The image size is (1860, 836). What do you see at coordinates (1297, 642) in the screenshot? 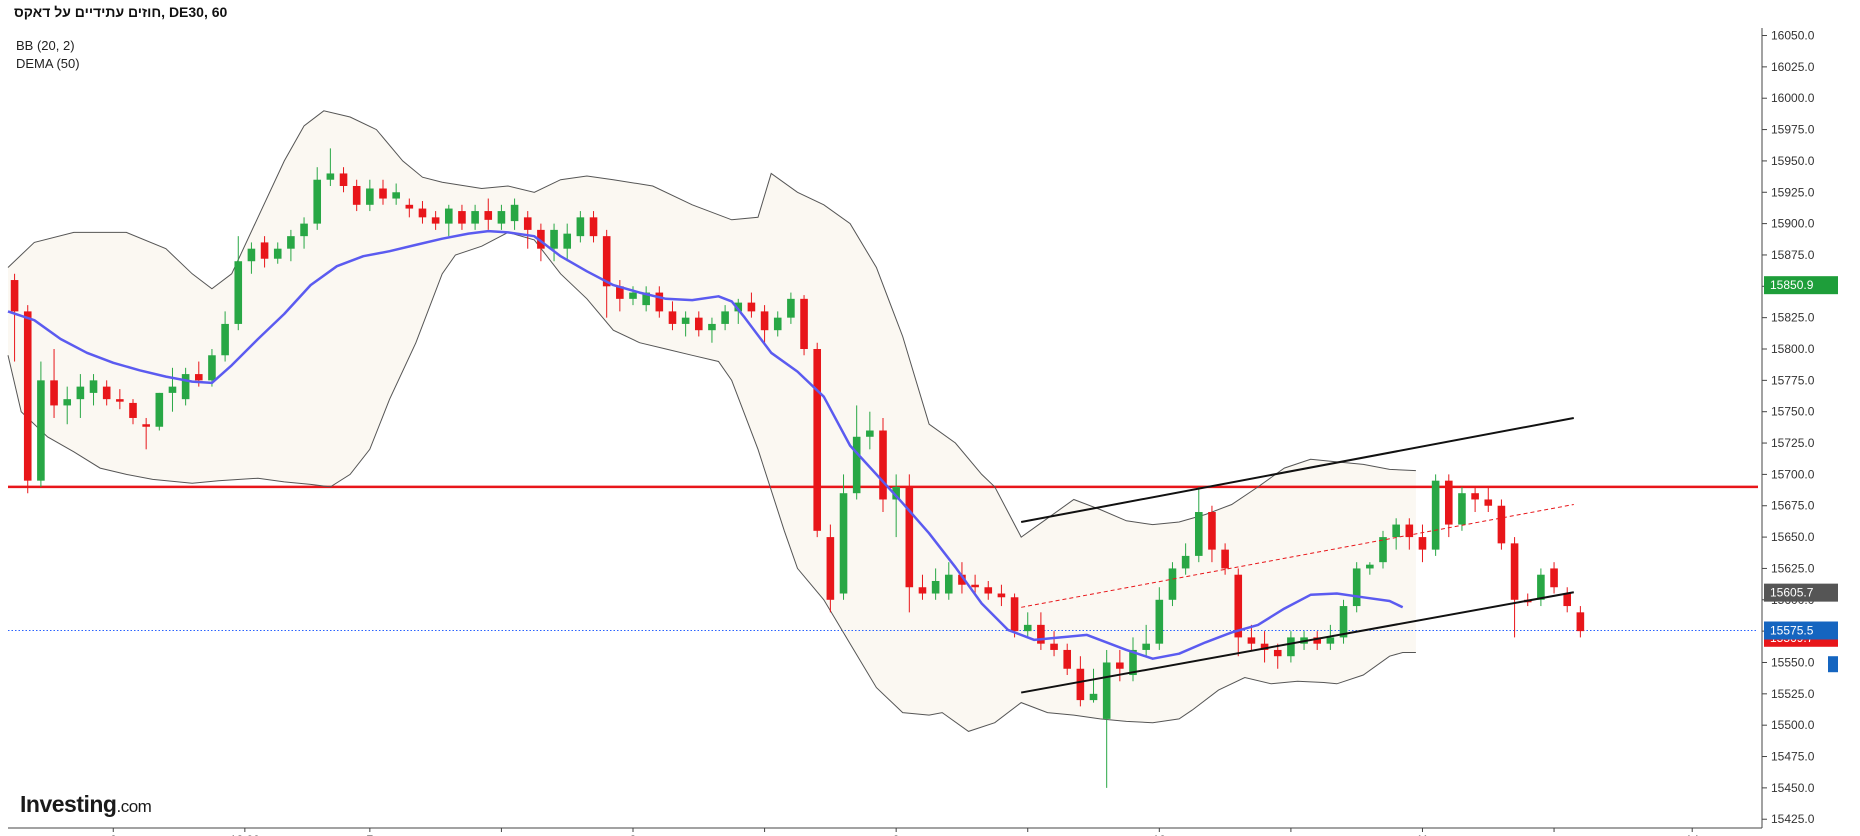
I see `channel-lower-line` at bounding box center [1297, 642].